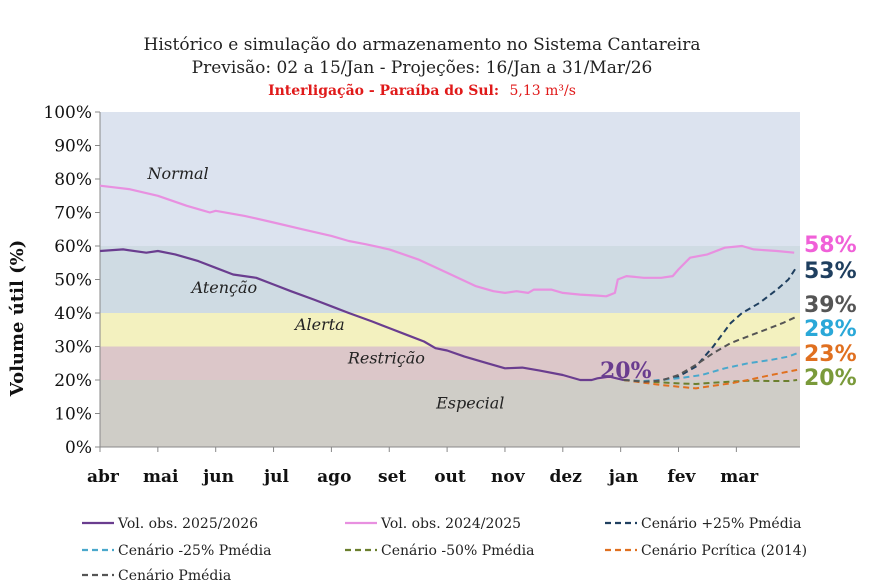  I want to click on y-tick-label-6: 60%, so click(73, 247).